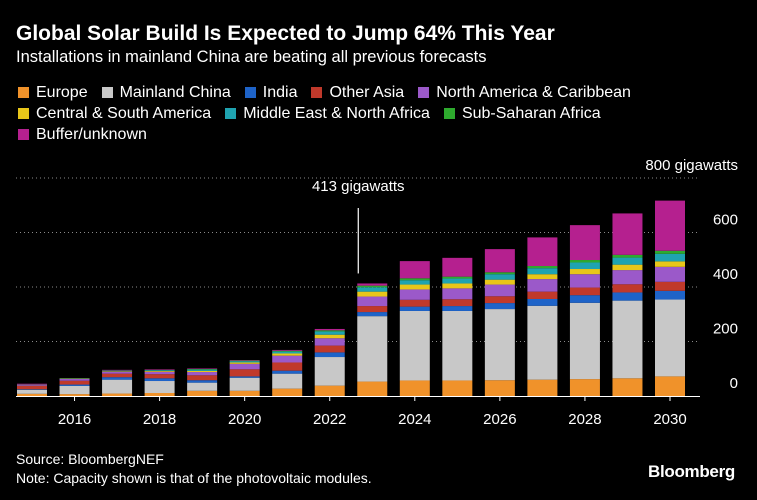 The height and width of the screenshot is (500, 757). What do you see at coordinates (329, 419) in the screenshot?
I see `x-tick-label: 2022` at bounding box center [329, 419].